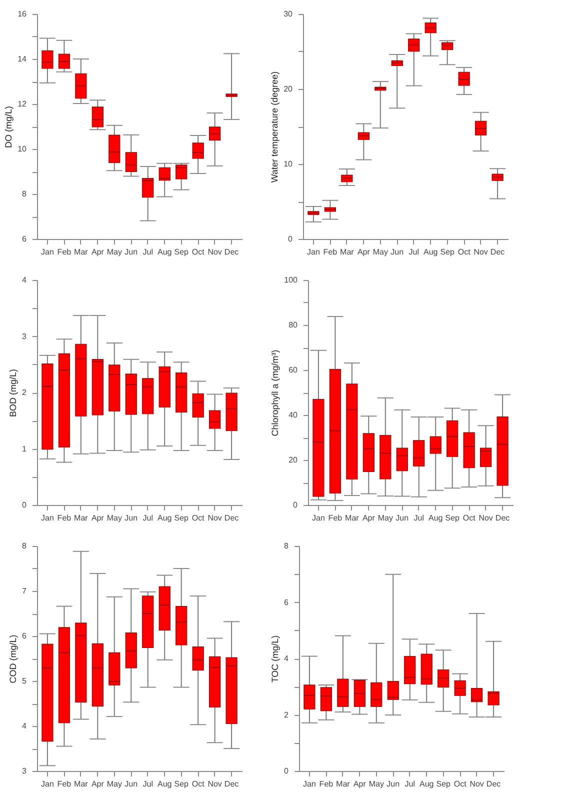  I want to click on y-axis-title: COD (mg/L), so click(13, 659).